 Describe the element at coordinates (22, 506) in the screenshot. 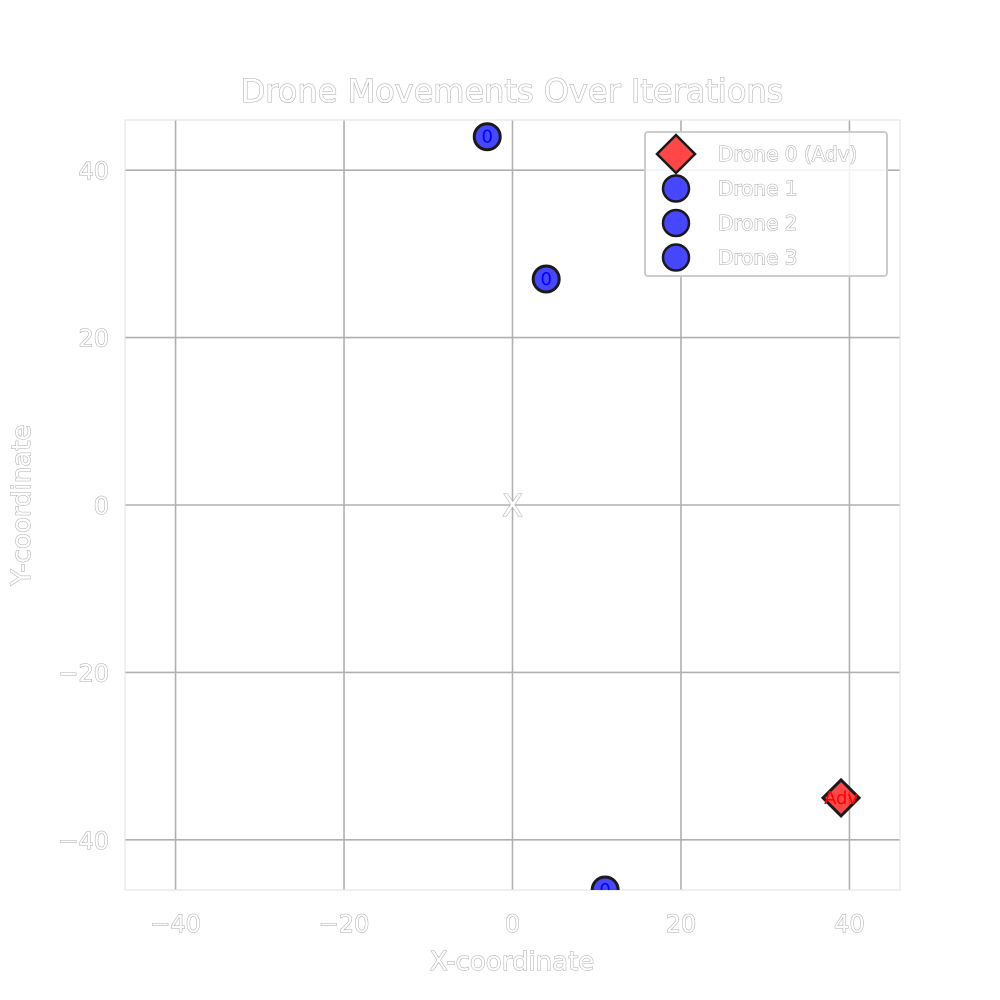

I see `y-axis-label: Y-coordinate` at that location.